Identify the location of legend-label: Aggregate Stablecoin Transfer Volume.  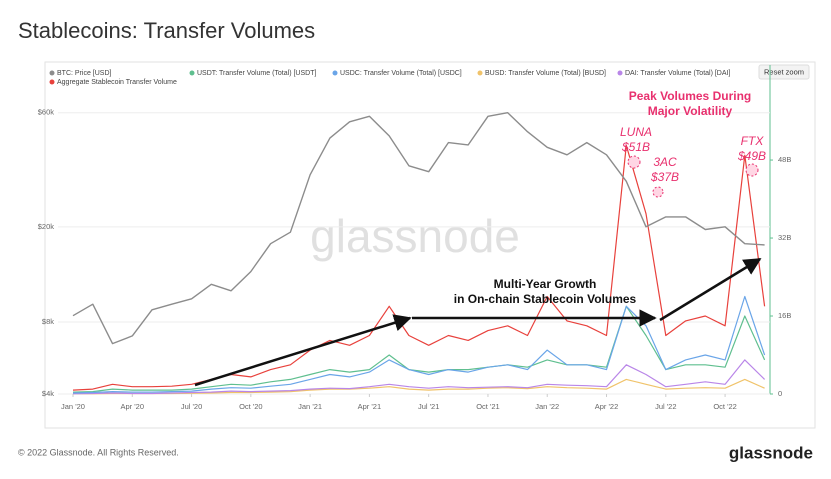
(117, 82).